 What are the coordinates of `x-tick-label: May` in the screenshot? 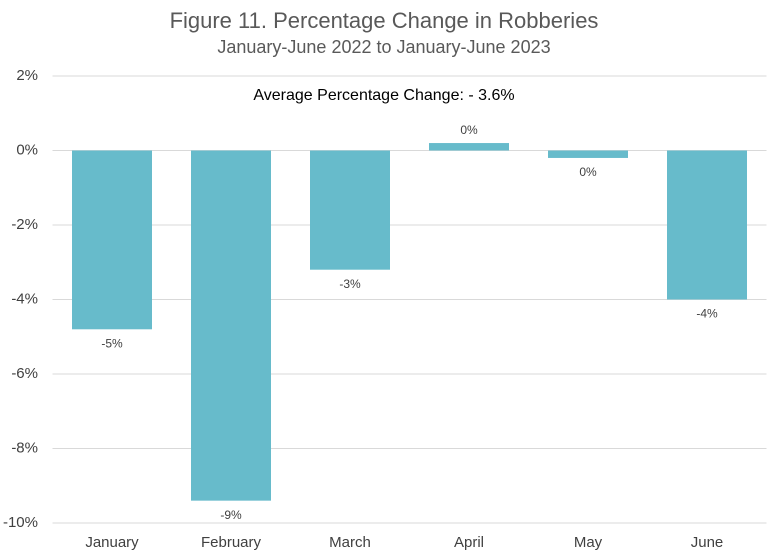 It's located at (588, 542).